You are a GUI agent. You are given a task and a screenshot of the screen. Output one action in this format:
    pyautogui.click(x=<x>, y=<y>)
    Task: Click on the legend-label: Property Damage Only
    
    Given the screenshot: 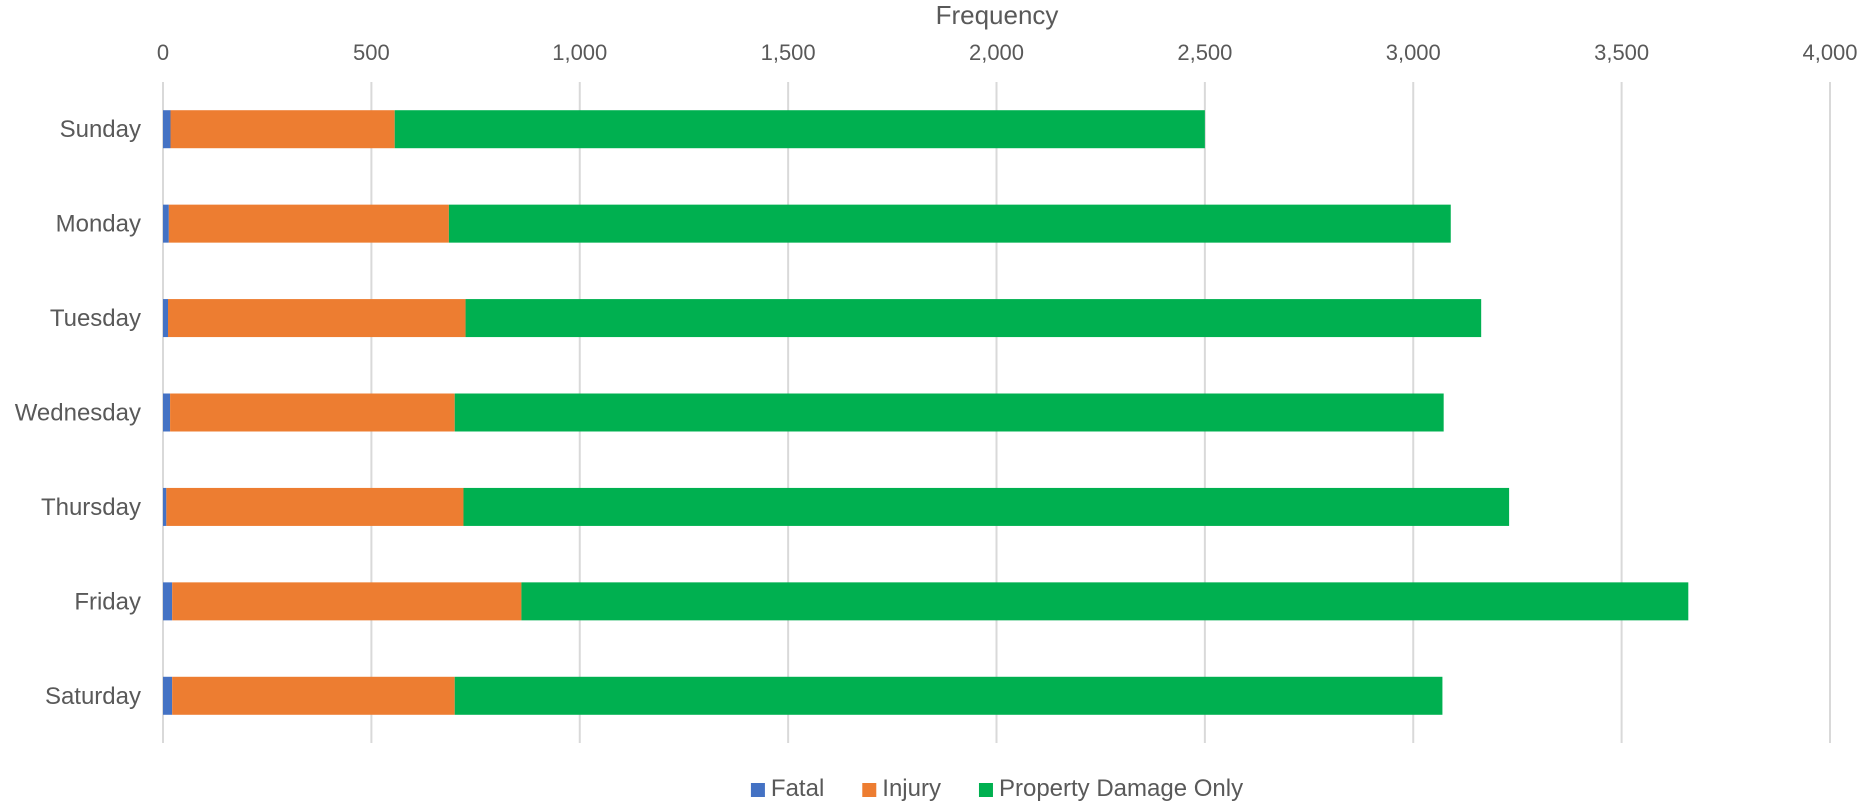 What is the action you would take?
    pyautogui.click(x=1121, y=788)
    